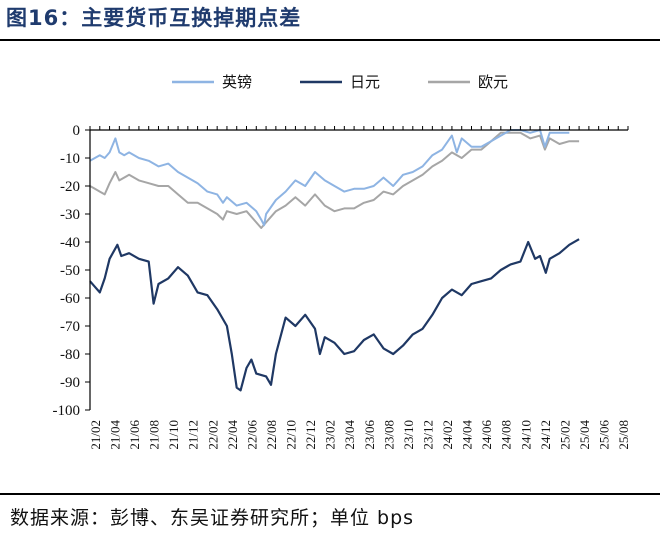 This screenshot has height=535, width=660. Describe the element at coordinates (134, 435) in the screenshot. I see `x-tick-label: 21/06` at that location.